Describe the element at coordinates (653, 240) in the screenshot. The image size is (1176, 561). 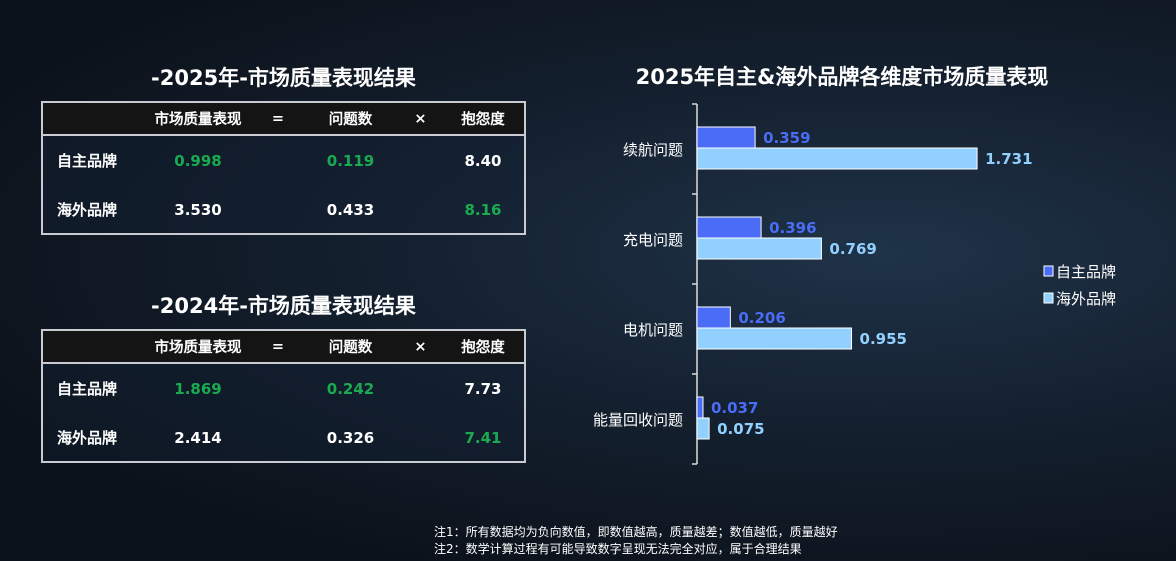
I see `category-label: 充电问题` at that location.